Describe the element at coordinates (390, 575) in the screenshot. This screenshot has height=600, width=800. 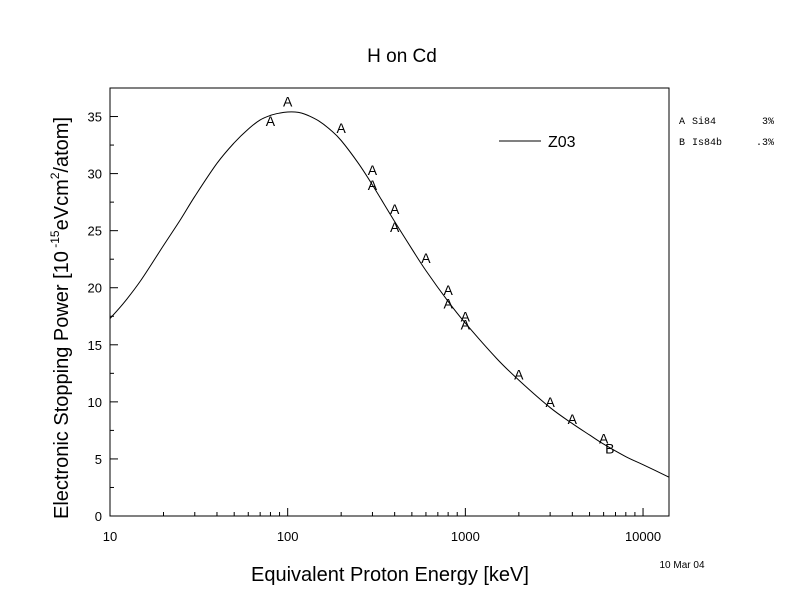
I see `x-axis-label: Equivalent Proton Energy [keV]` at that location.